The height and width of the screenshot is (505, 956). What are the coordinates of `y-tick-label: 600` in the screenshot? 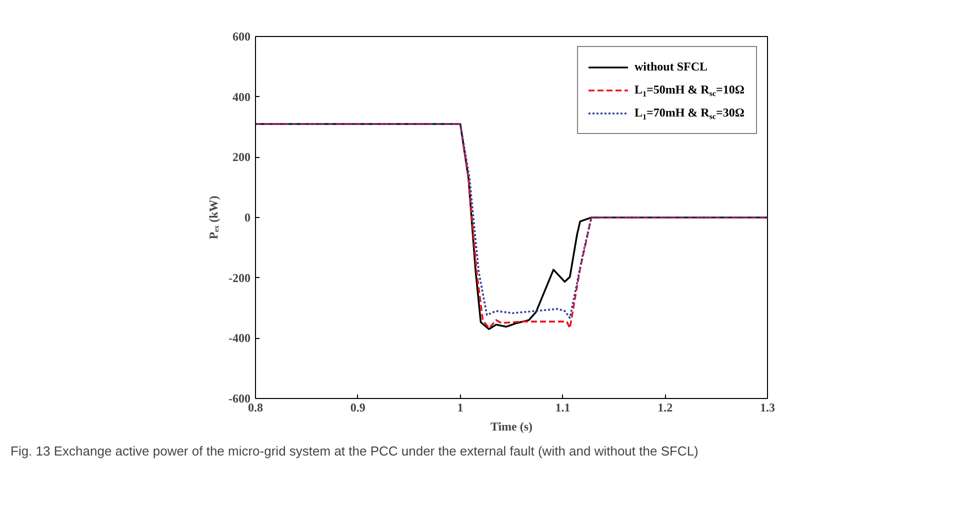 It's located at (241, 37).